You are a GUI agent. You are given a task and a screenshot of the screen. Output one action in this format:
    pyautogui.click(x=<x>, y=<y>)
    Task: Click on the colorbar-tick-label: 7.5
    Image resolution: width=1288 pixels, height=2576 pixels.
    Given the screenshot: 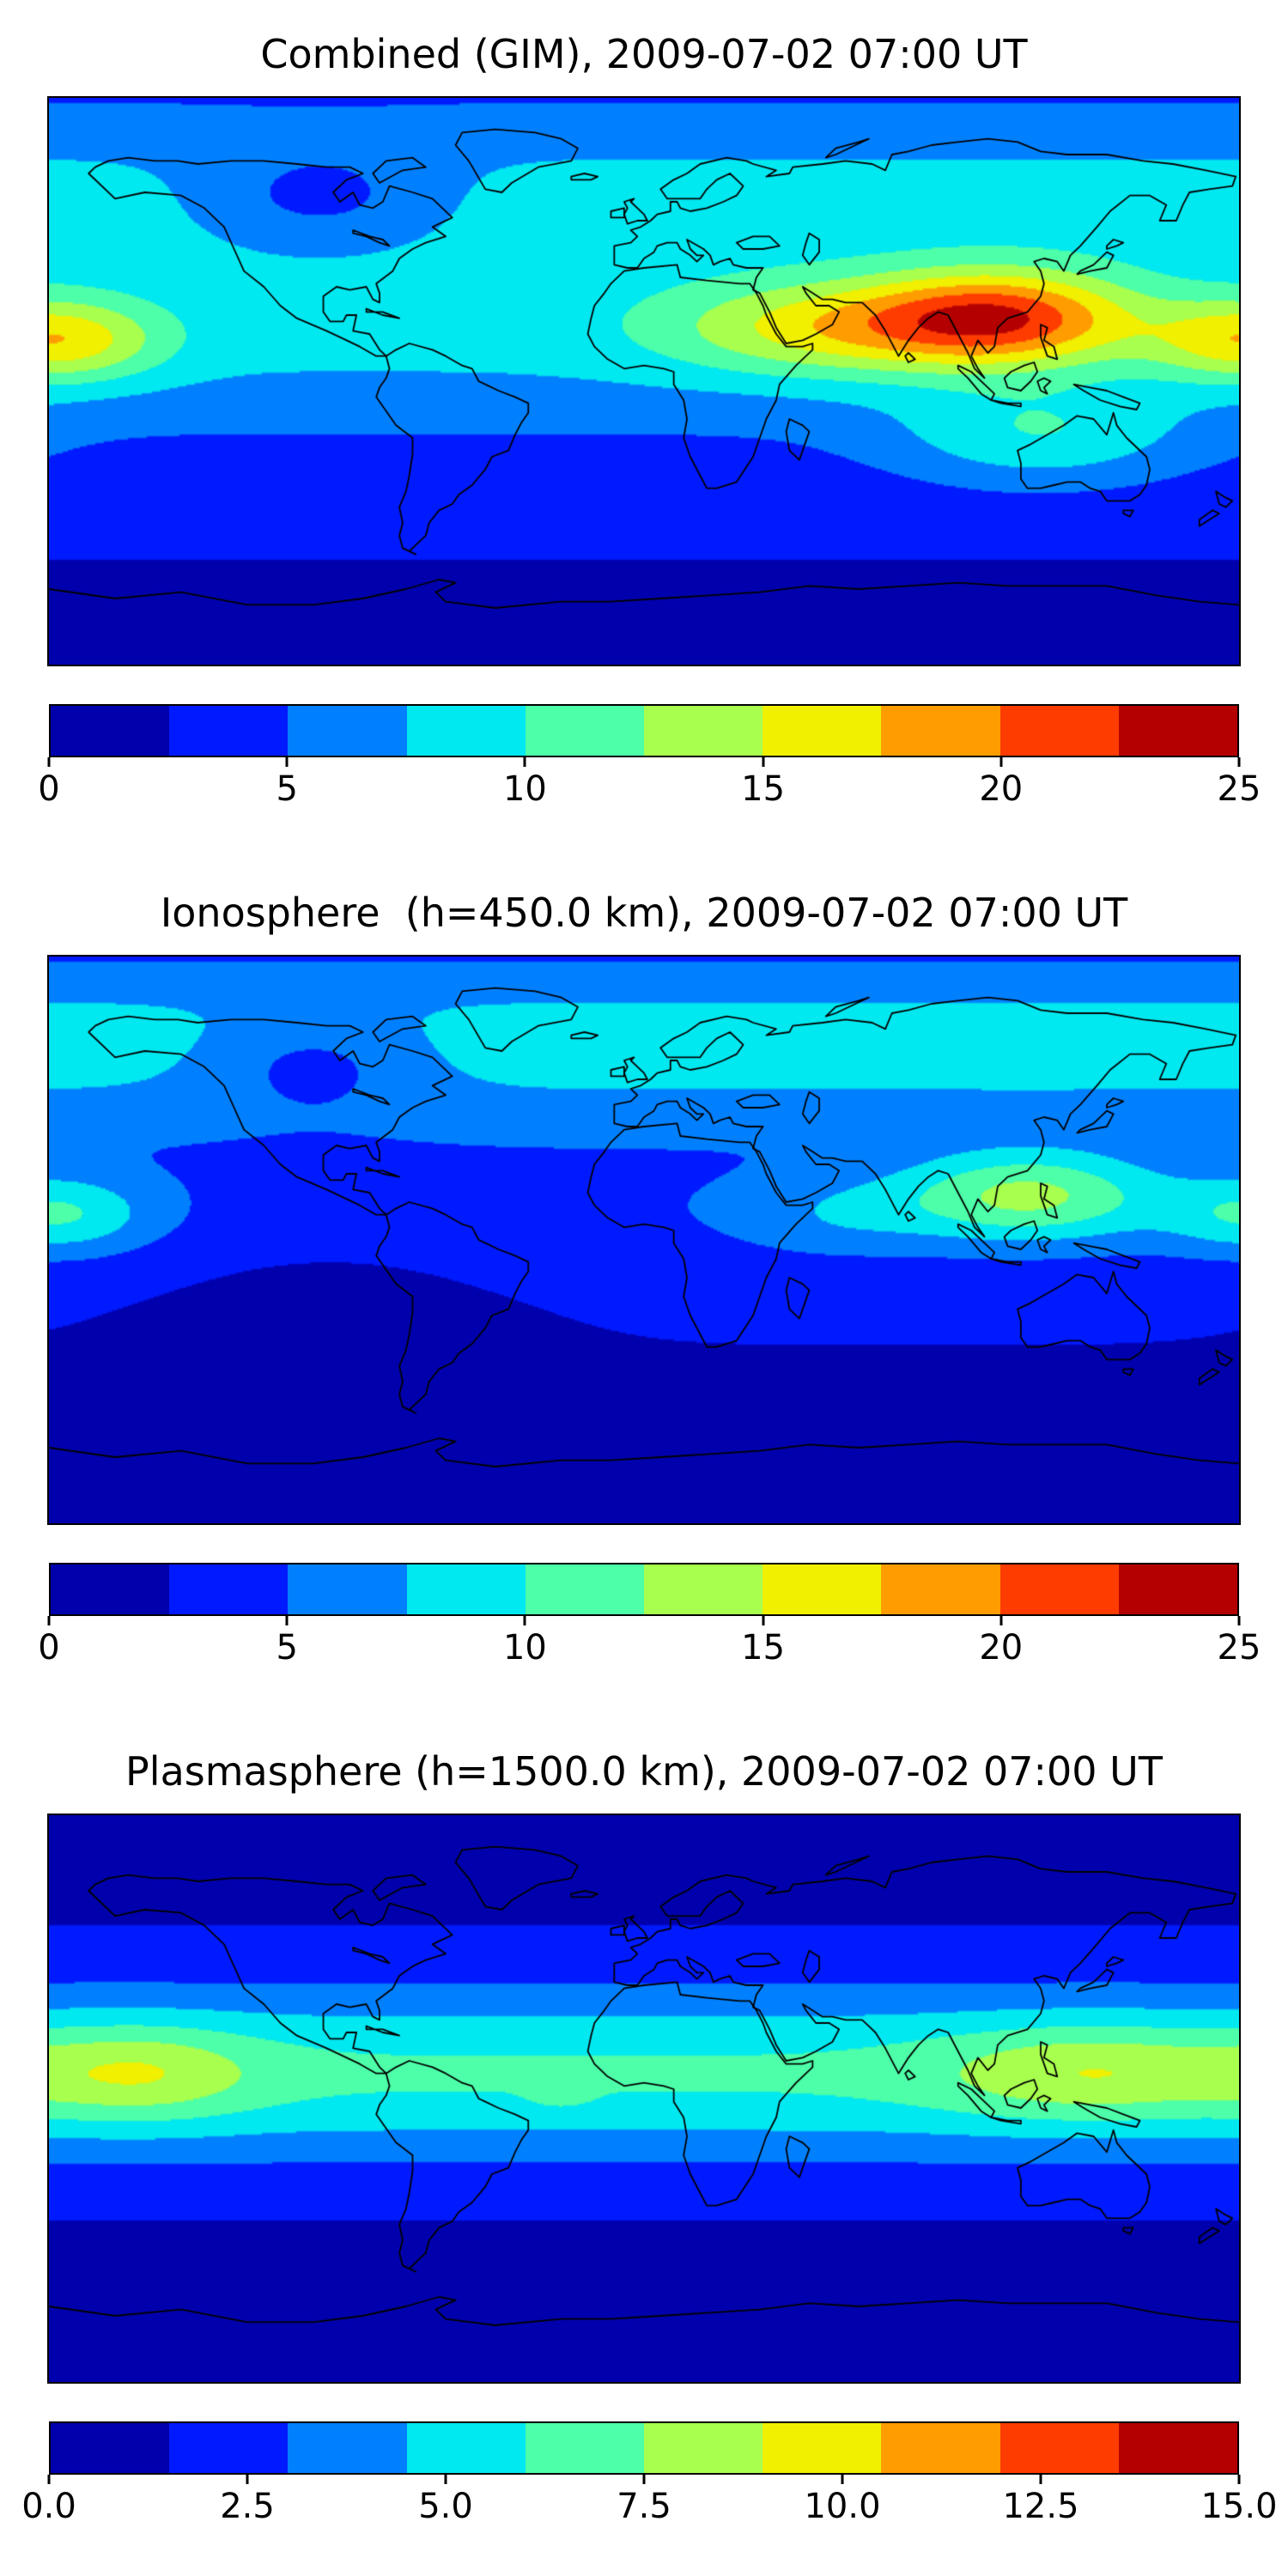 What is the action you would take?
    pyautogui.click(x=644, y=2507)
    